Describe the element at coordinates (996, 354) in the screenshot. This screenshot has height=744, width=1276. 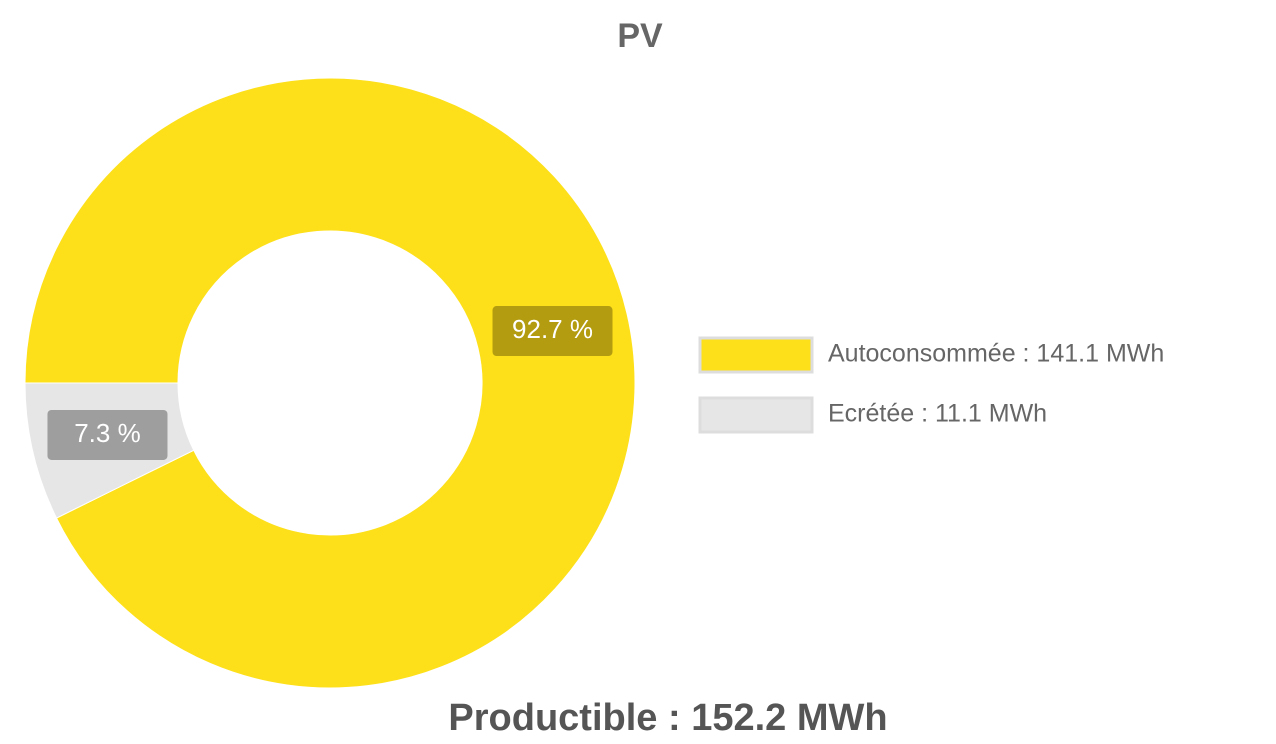
I see `legend-label: Autoconsommée : 141.1 MWh` at that location.